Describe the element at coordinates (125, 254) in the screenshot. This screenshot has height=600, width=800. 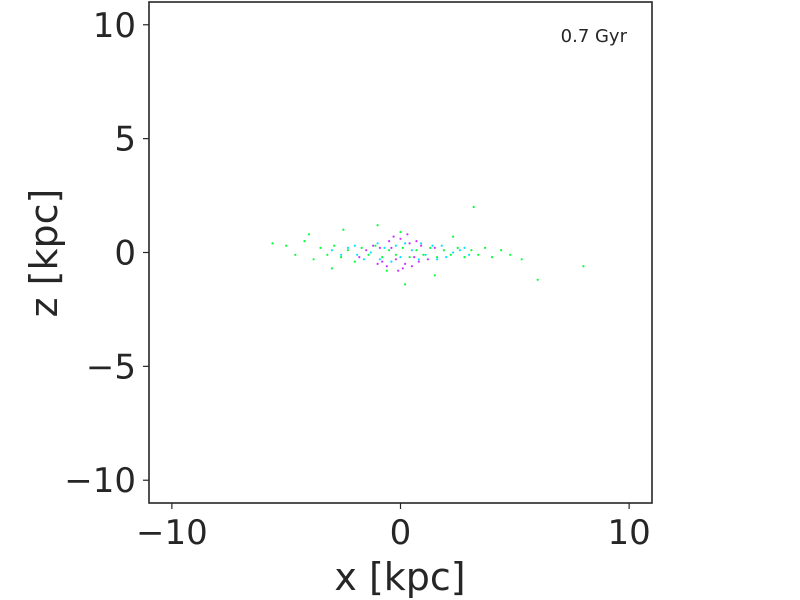
I see `y-tick-label: 0` at that location.